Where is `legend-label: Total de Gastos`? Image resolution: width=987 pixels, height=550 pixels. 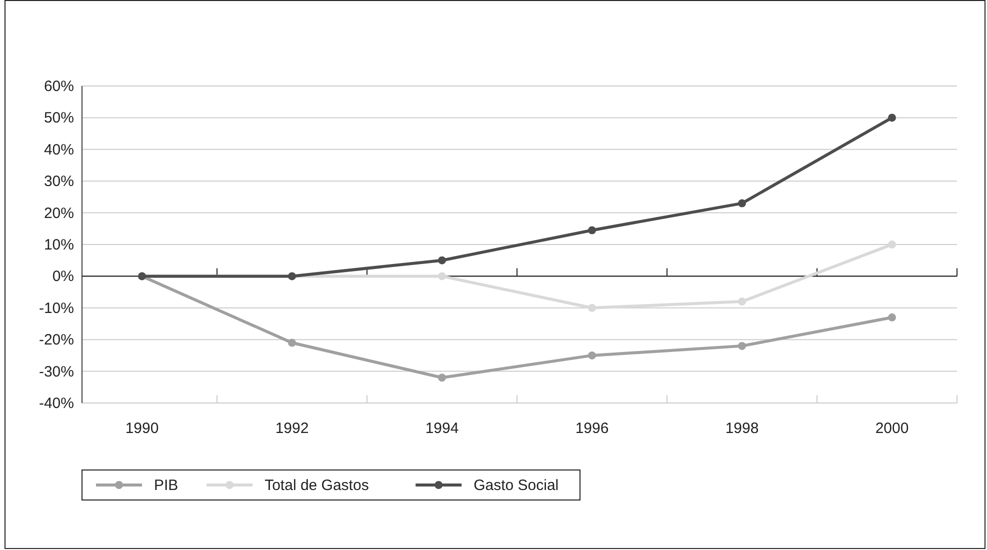 legend-label: Total de Gastos is located at coordinates (316, 485).